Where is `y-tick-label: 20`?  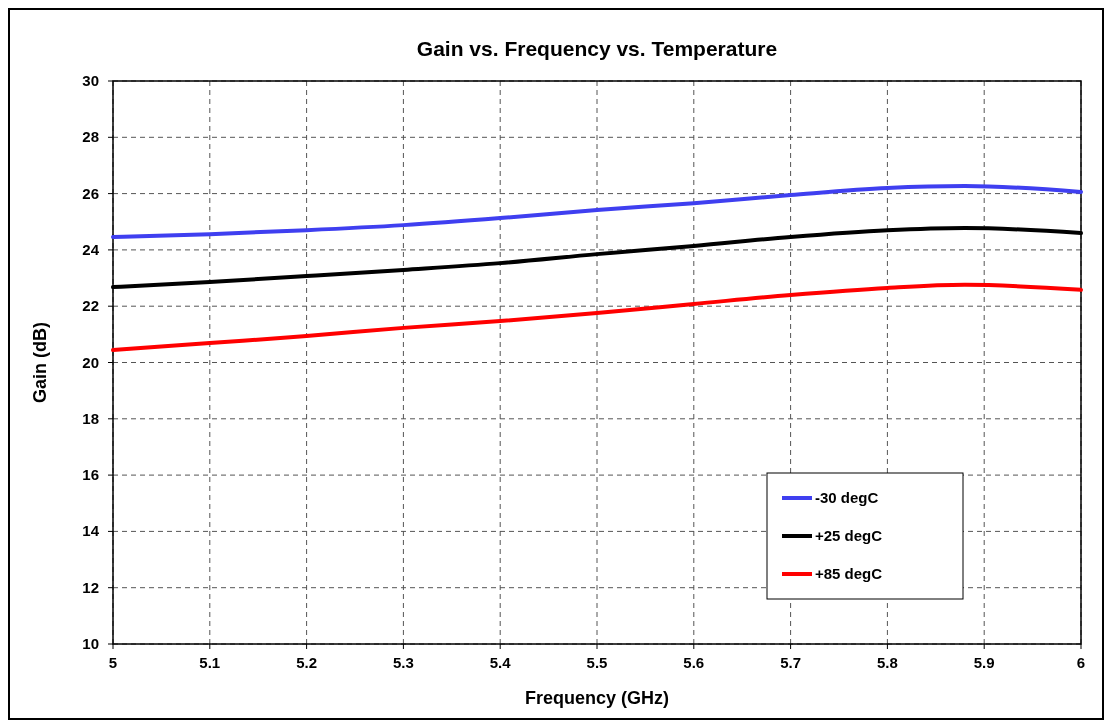 y-tick-label: 20 is located at coordinates (90, 362).